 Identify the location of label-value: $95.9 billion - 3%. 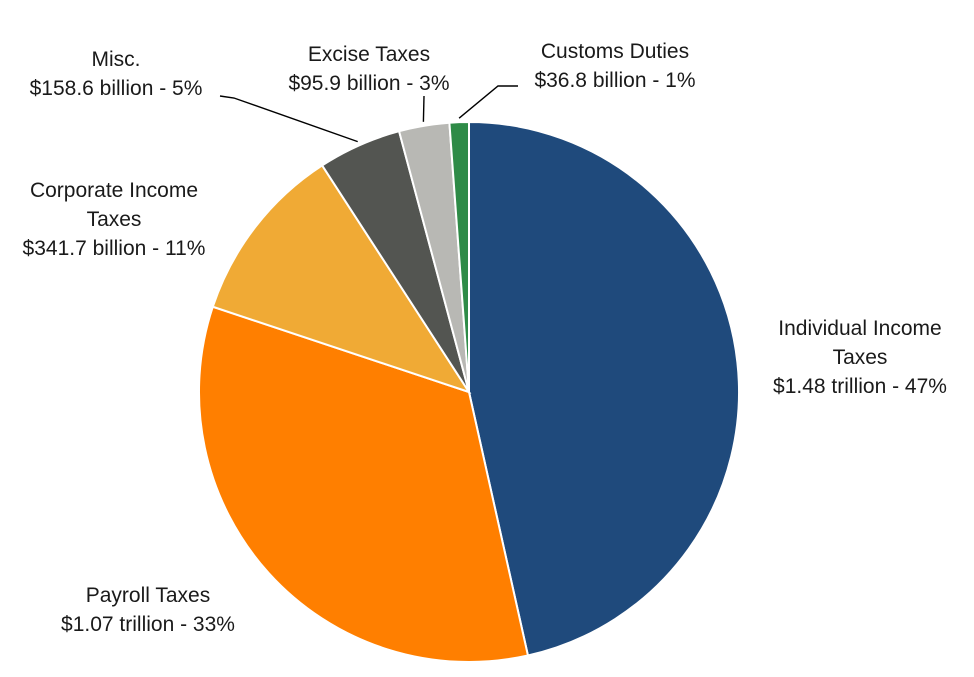
(369, 83).